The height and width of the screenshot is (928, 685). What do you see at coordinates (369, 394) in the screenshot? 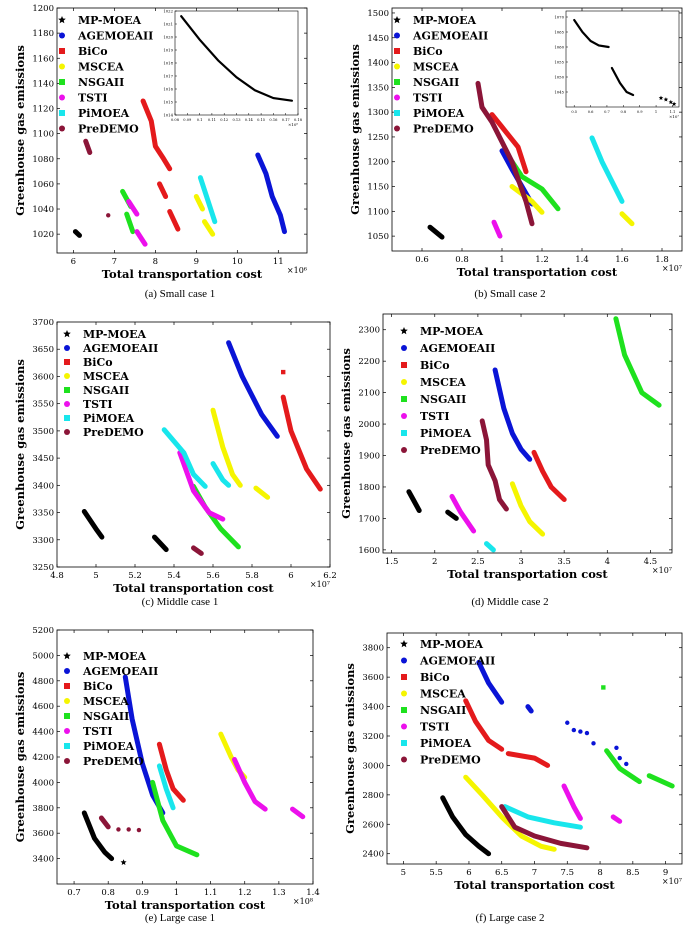
I see `y-tick-label: 2100` at bounding box center [369, 394].